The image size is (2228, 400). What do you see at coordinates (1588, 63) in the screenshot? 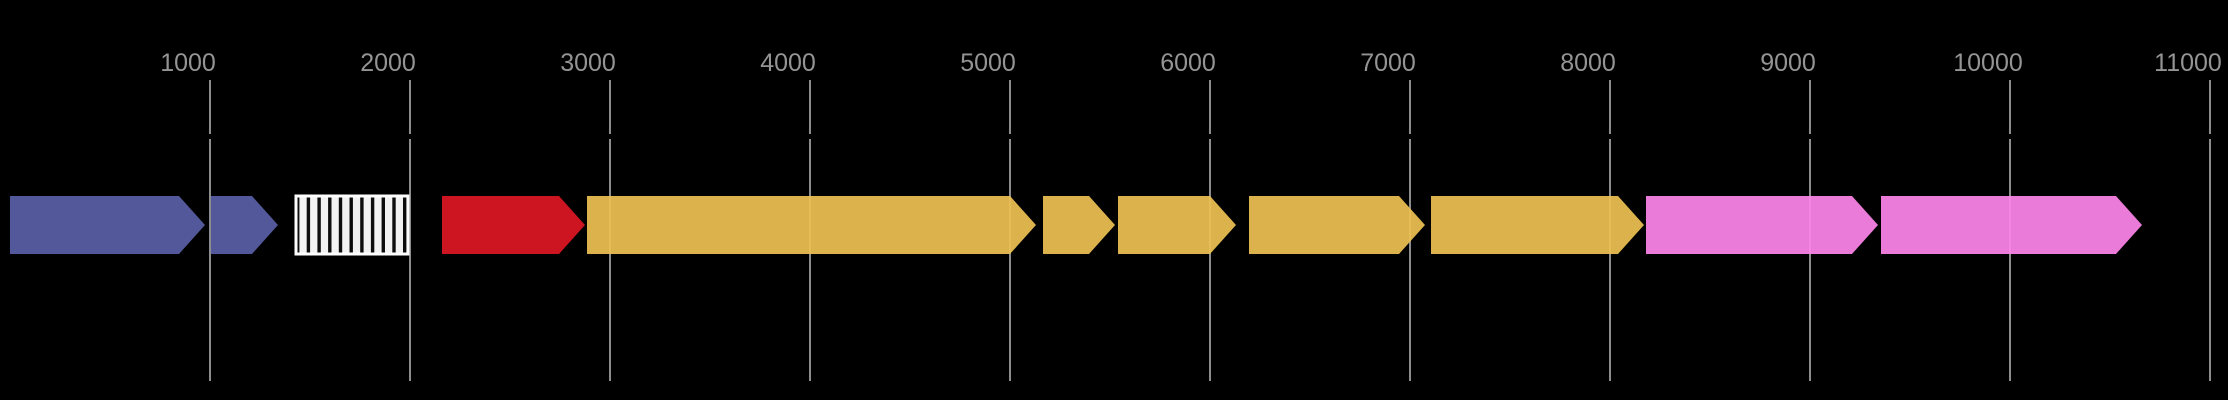
I see `axis-tick-label: 8000` at bounding box center [1588, 63].